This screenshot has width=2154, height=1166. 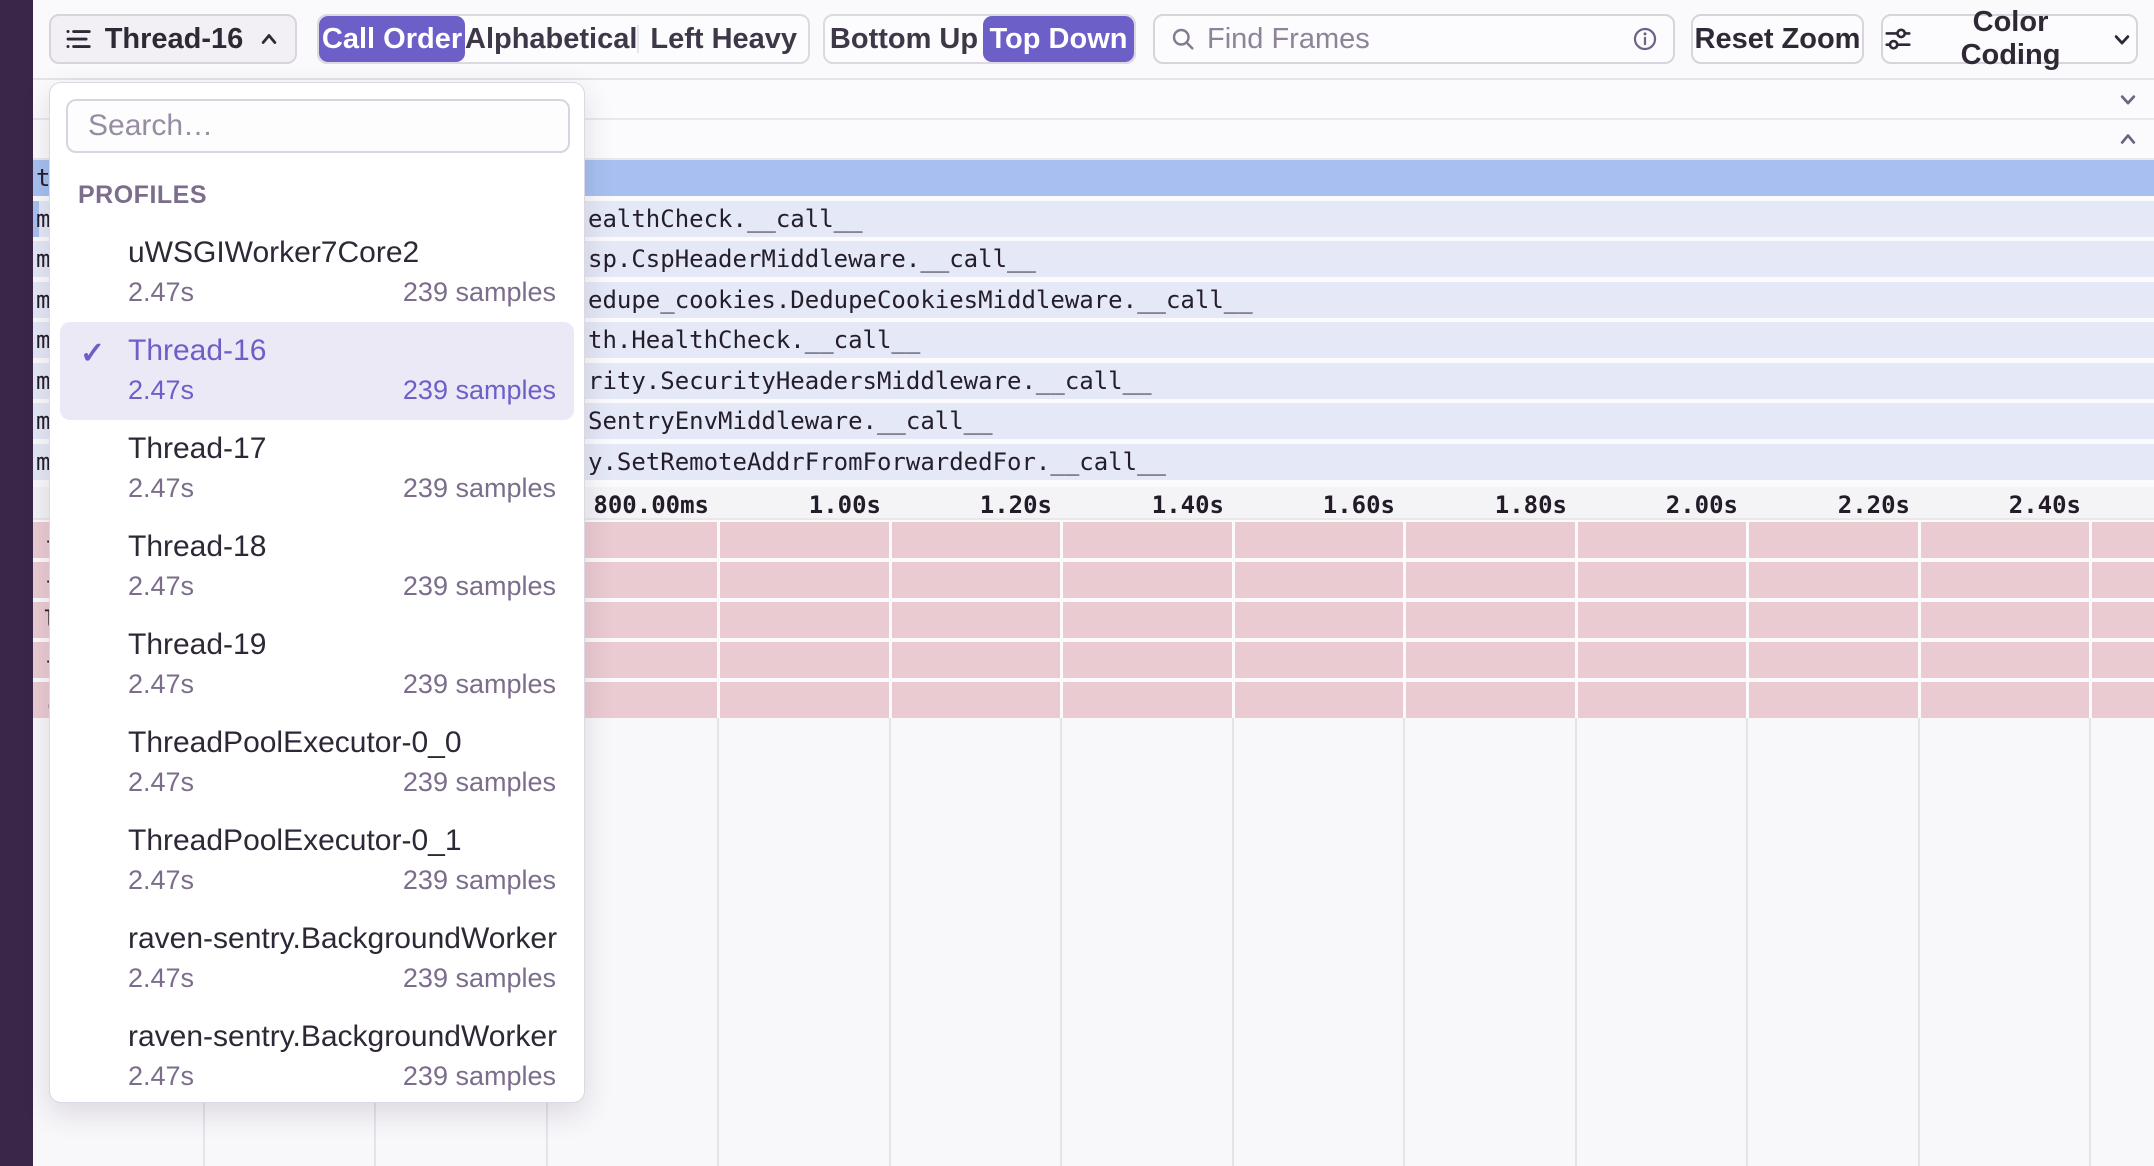 What do you see at coordinates (1645, 39) in the screenshot?
I see `info-icon` at bounding box center [1645, 39].